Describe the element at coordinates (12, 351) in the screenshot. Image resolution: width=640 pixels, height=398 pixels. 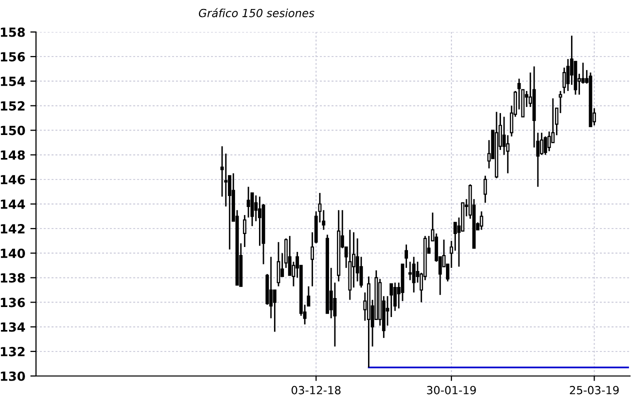
I see `y-tick-label: 132` at that location.